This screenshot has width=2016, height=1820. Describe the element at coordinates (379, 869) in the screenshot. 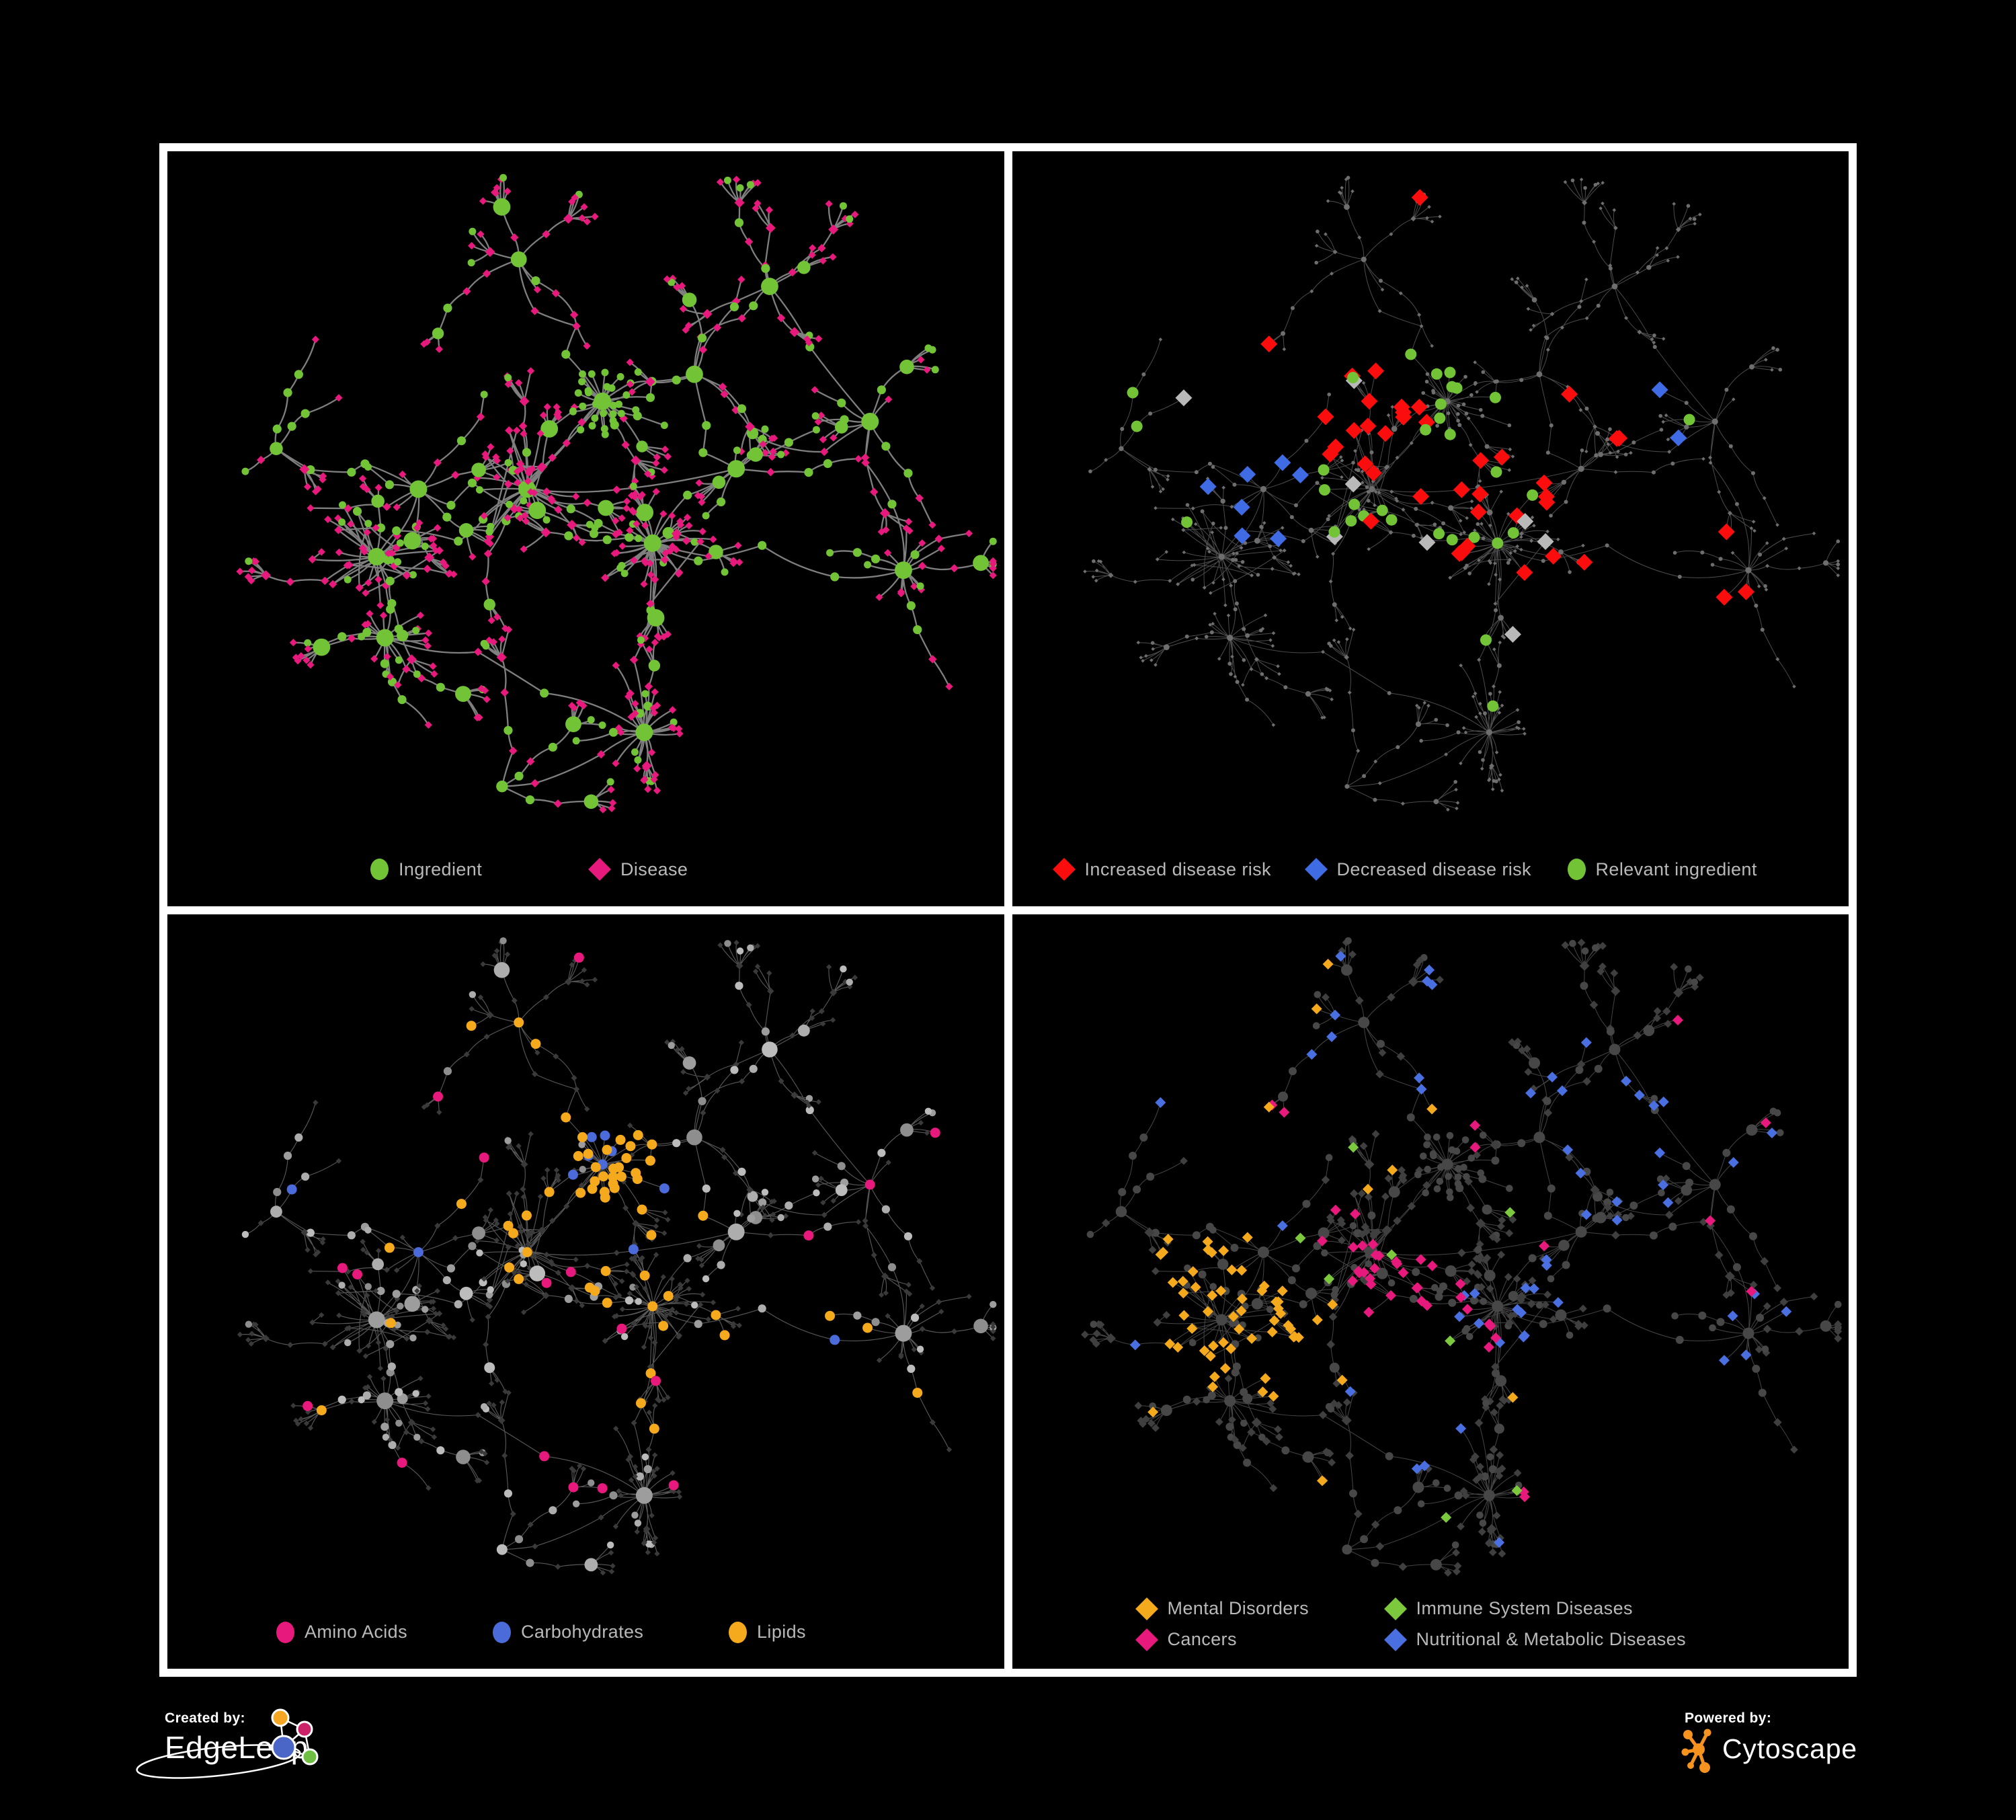

I see `ingredient-circle-icon` at that location.